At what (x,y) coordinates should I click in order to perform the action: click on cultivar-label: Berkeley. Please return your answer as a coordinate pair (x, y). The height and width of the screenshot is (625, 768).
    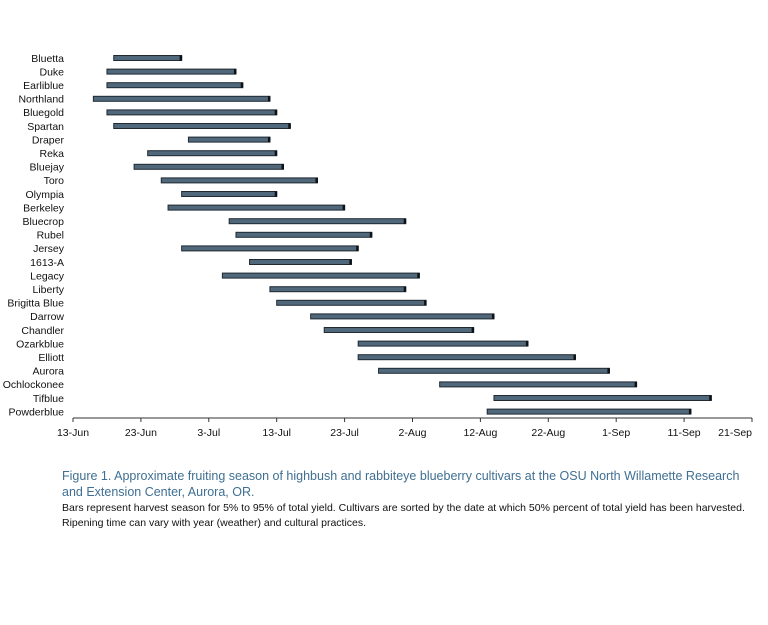
    Looking at the image, I should click on (44, 208).